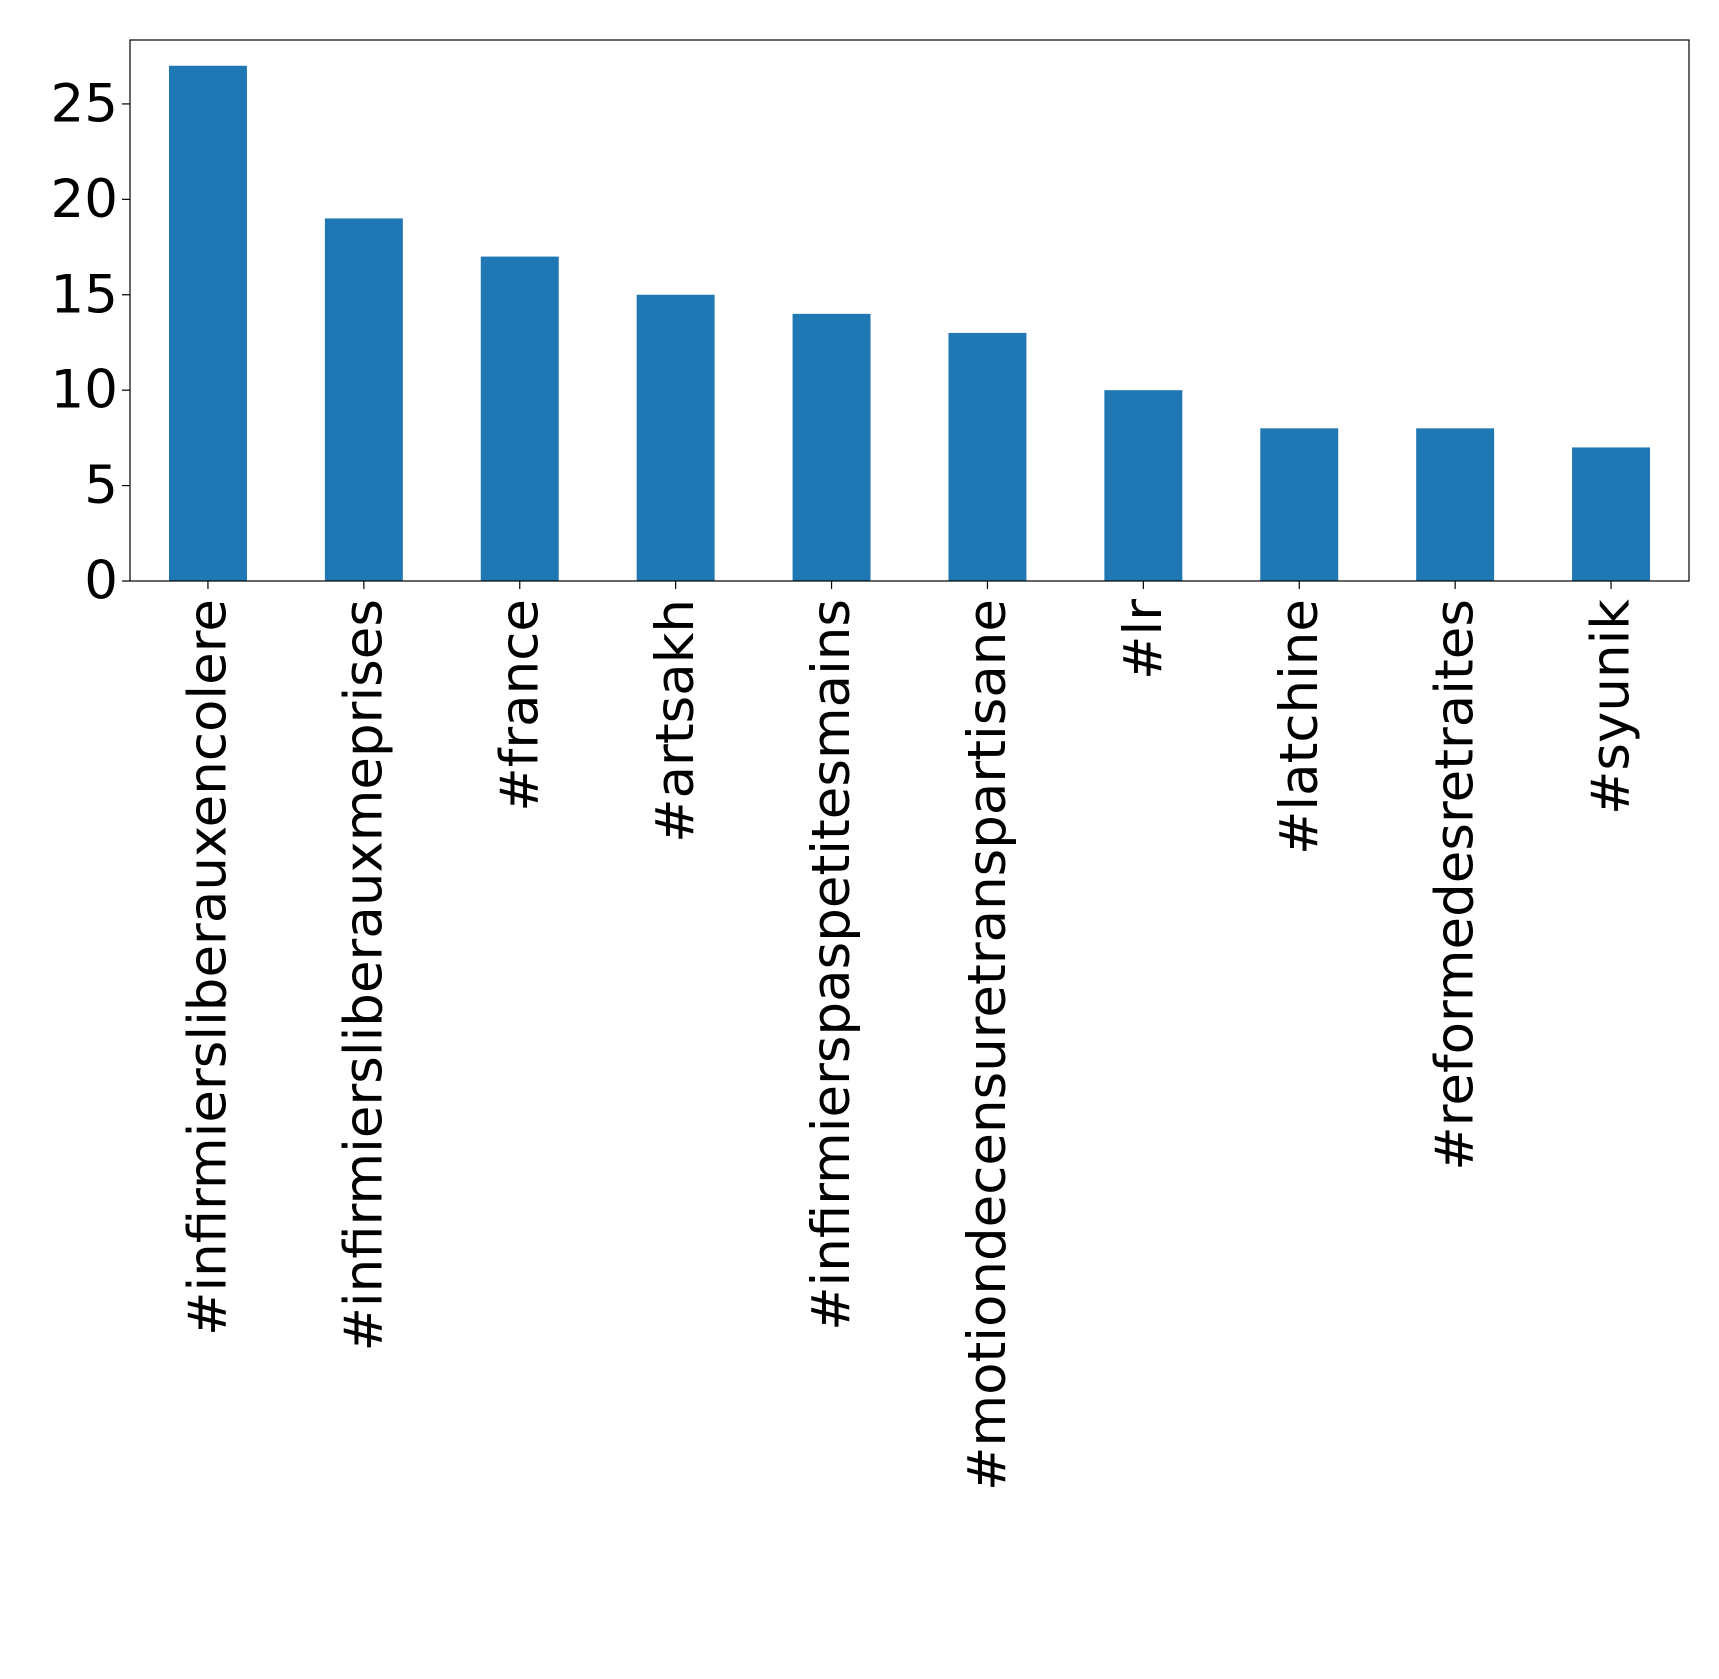 The image size is (1719, 1679). What do you see at coordinates (1143, 639) in the screenshot?
I see `x-tick-label: #lr` at bounding box center [1143, 639].